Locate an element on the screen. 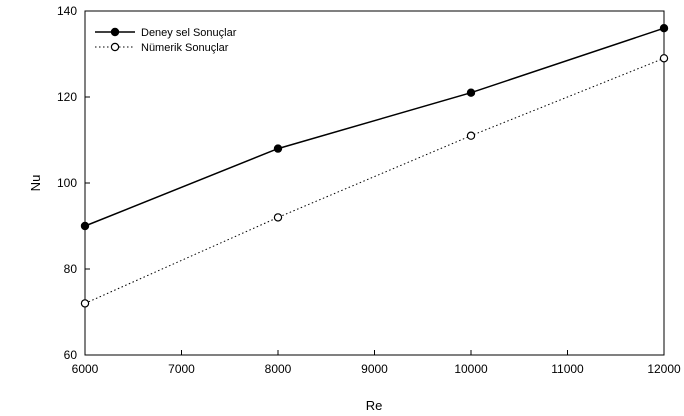 This screenshot has width=684, height=416. legend-label: Nümerik Sonuçlar is located at coordinates (185, 48).